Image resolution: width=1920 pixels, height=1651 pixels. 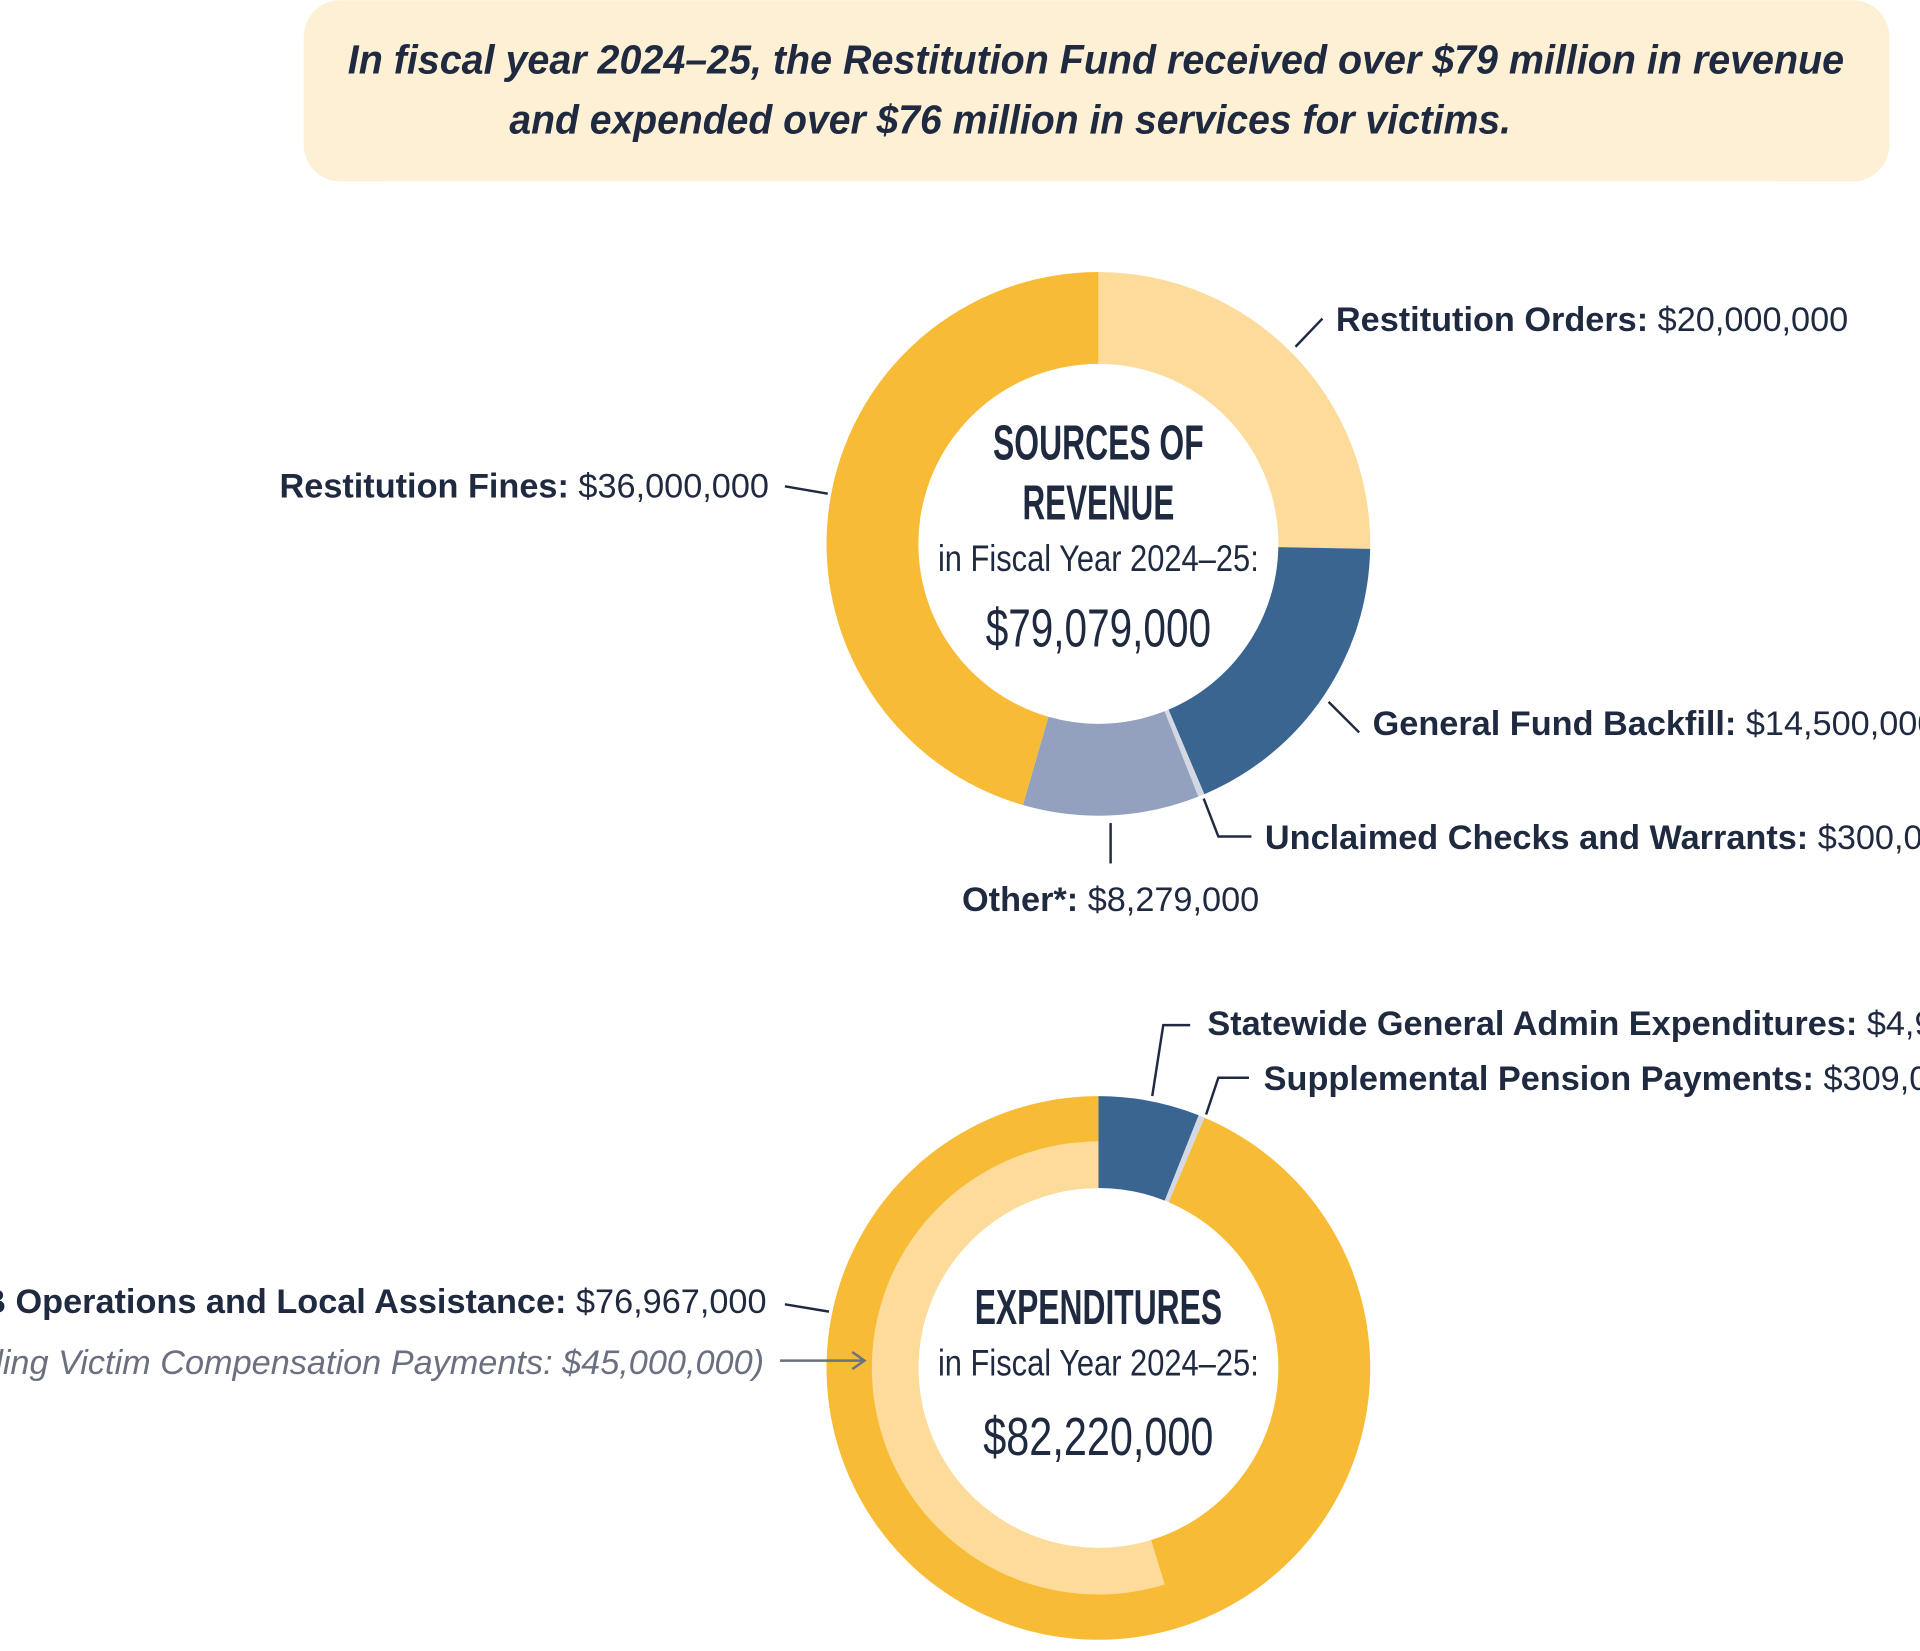 I want to click on label-general-fund-backfill: General Fund Backfill: $14,500,000, so click(x=1646, y=724).